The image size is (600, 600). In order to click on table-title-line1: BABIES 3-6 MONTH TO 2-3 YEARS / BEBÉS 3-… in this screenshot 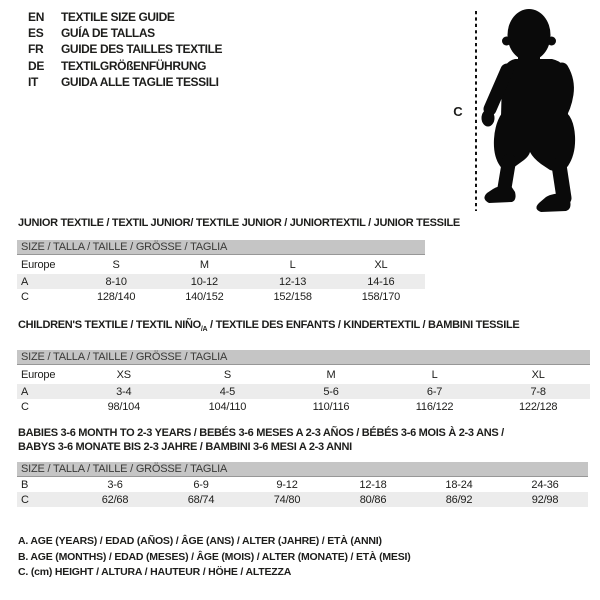, I will do `click(261, 433)`.